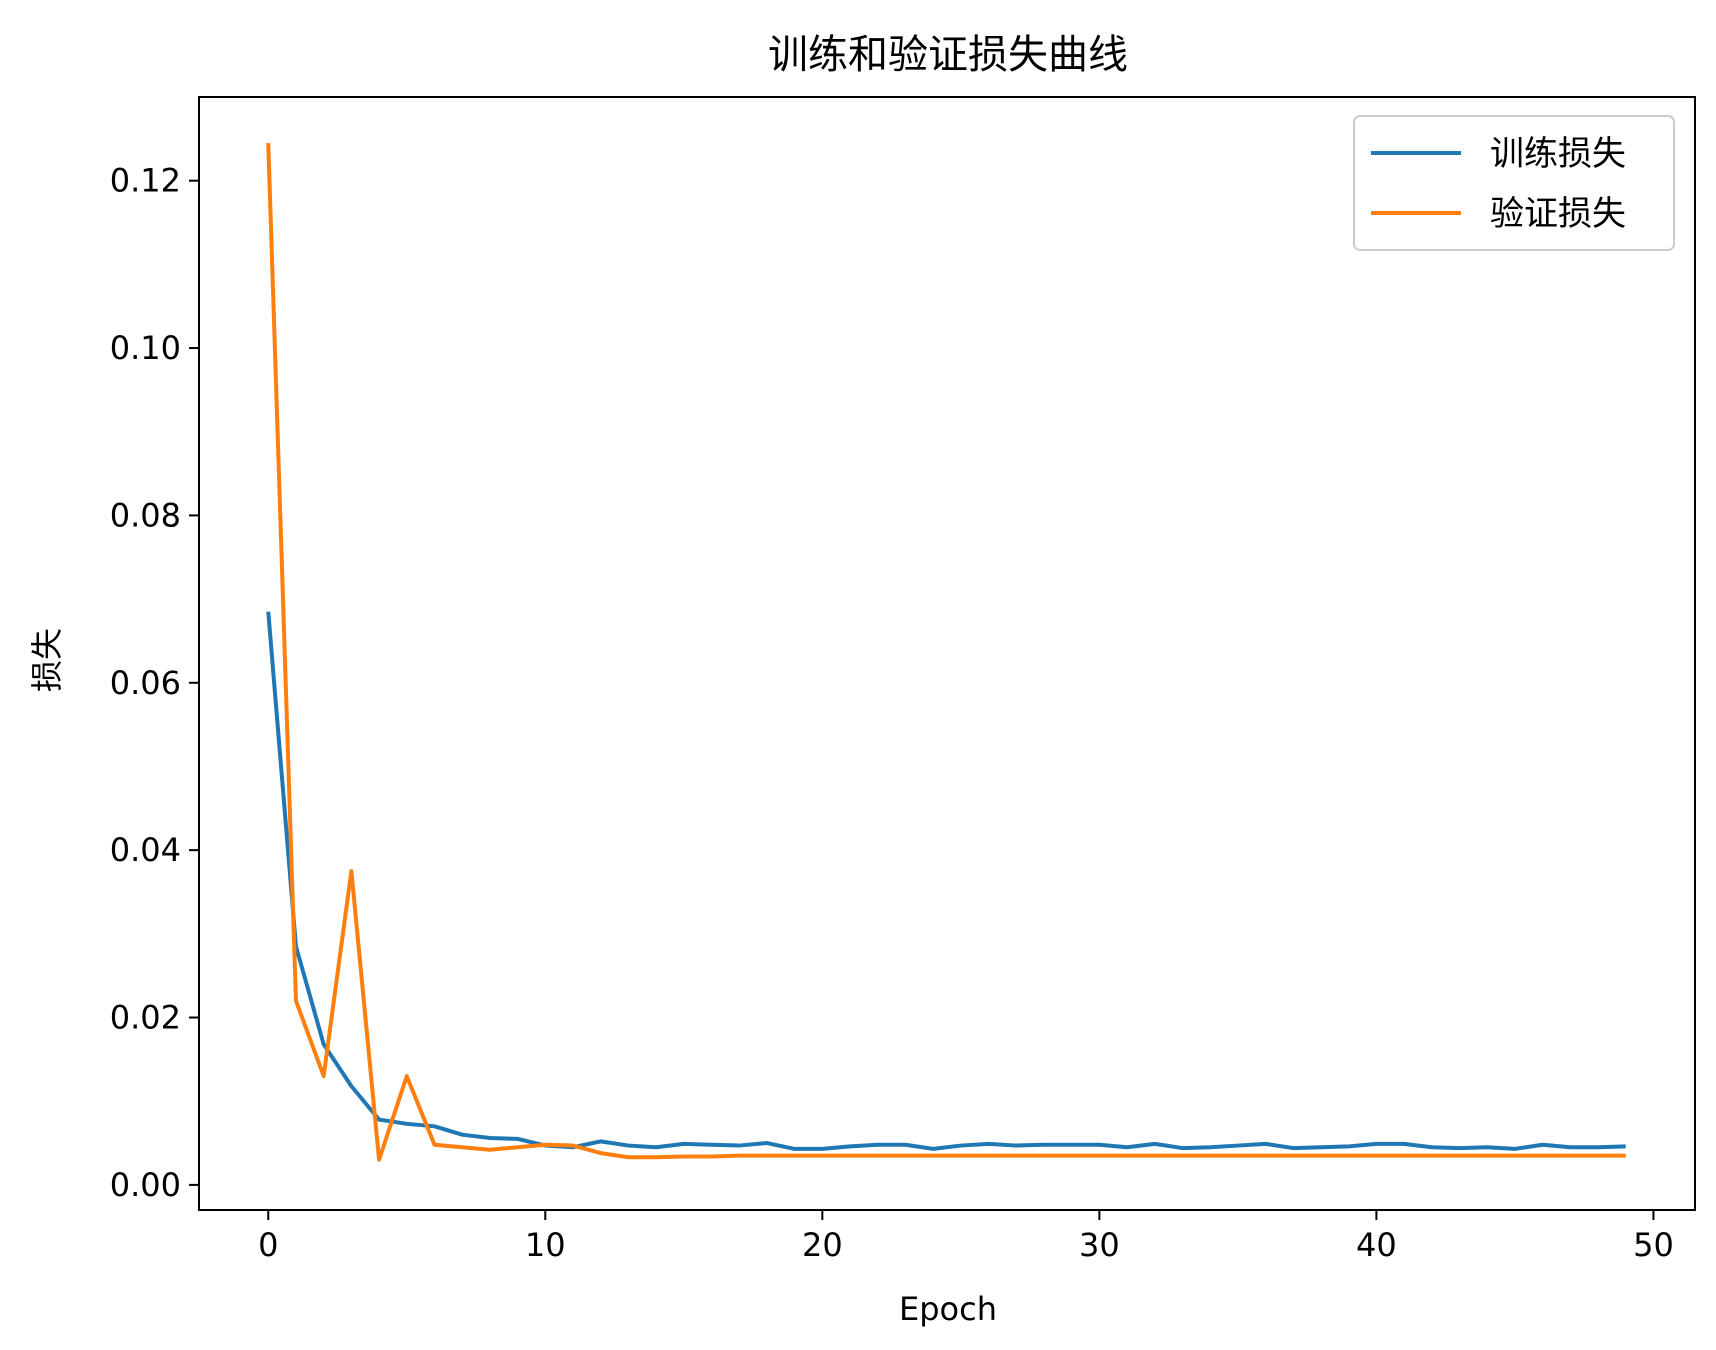 This screenshot has width=1716, height=1350. What do you see at coordinates (145, 1185) in the screenshot?
I see `y-tick-label: 0.00` at bounding box center [145, 1185].